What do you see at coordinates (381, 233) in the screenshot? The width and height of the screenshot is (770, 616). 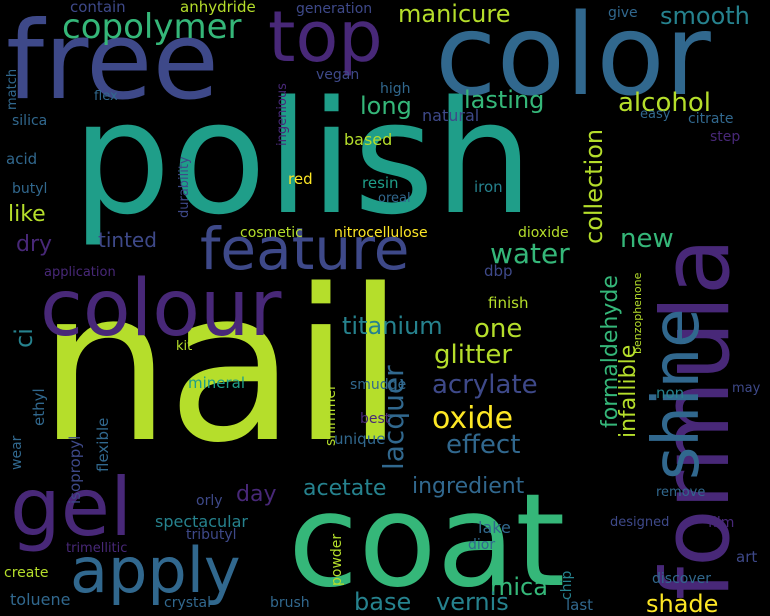 I see `word-nitrocellulose: nitrocellulose` at bounding box center [381, 233].